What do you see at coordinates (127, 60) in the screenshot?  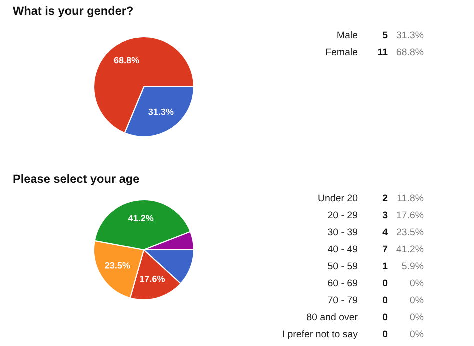 I see `data-label: 68.8%` at bounding box center [127, 60].